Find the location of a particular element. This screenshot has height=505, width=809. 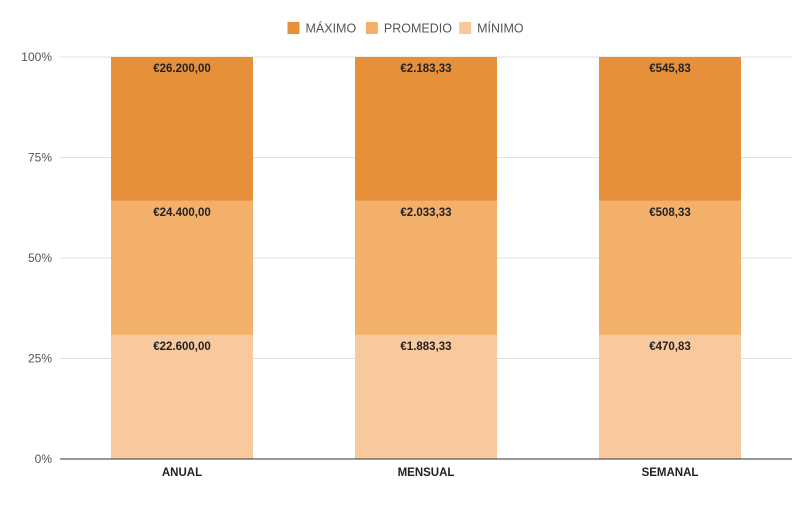

y-tick-label: 50% is located at coordinates (40, 258).